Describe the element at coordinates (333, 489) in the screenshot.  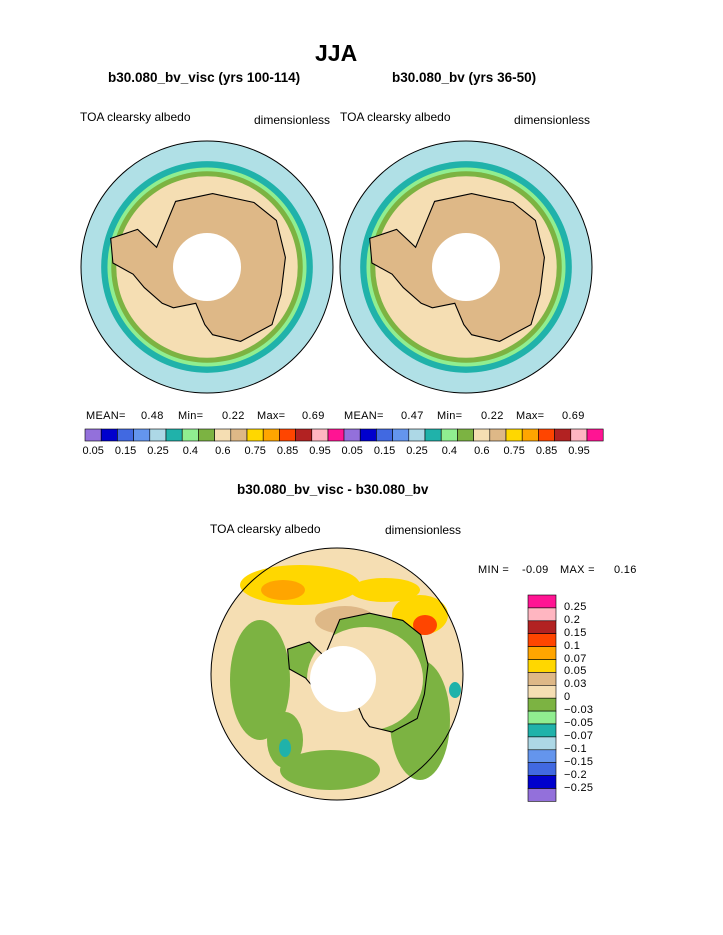
I see `panel-3-title: b30.080_bv_visc - b30.080_bv` at that location.